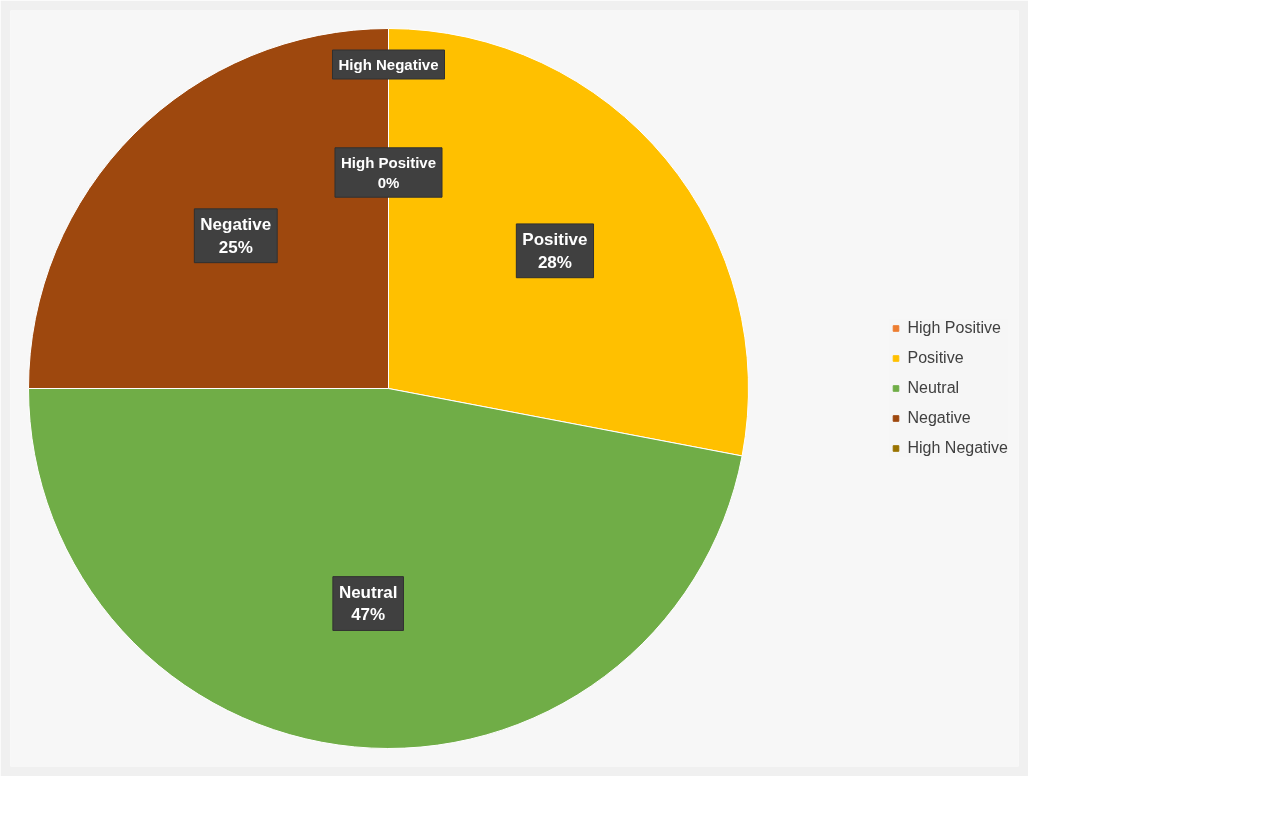 This screenshot has height=816, width=1263. I want to click on slice-label: Positive, so click(555, 239).